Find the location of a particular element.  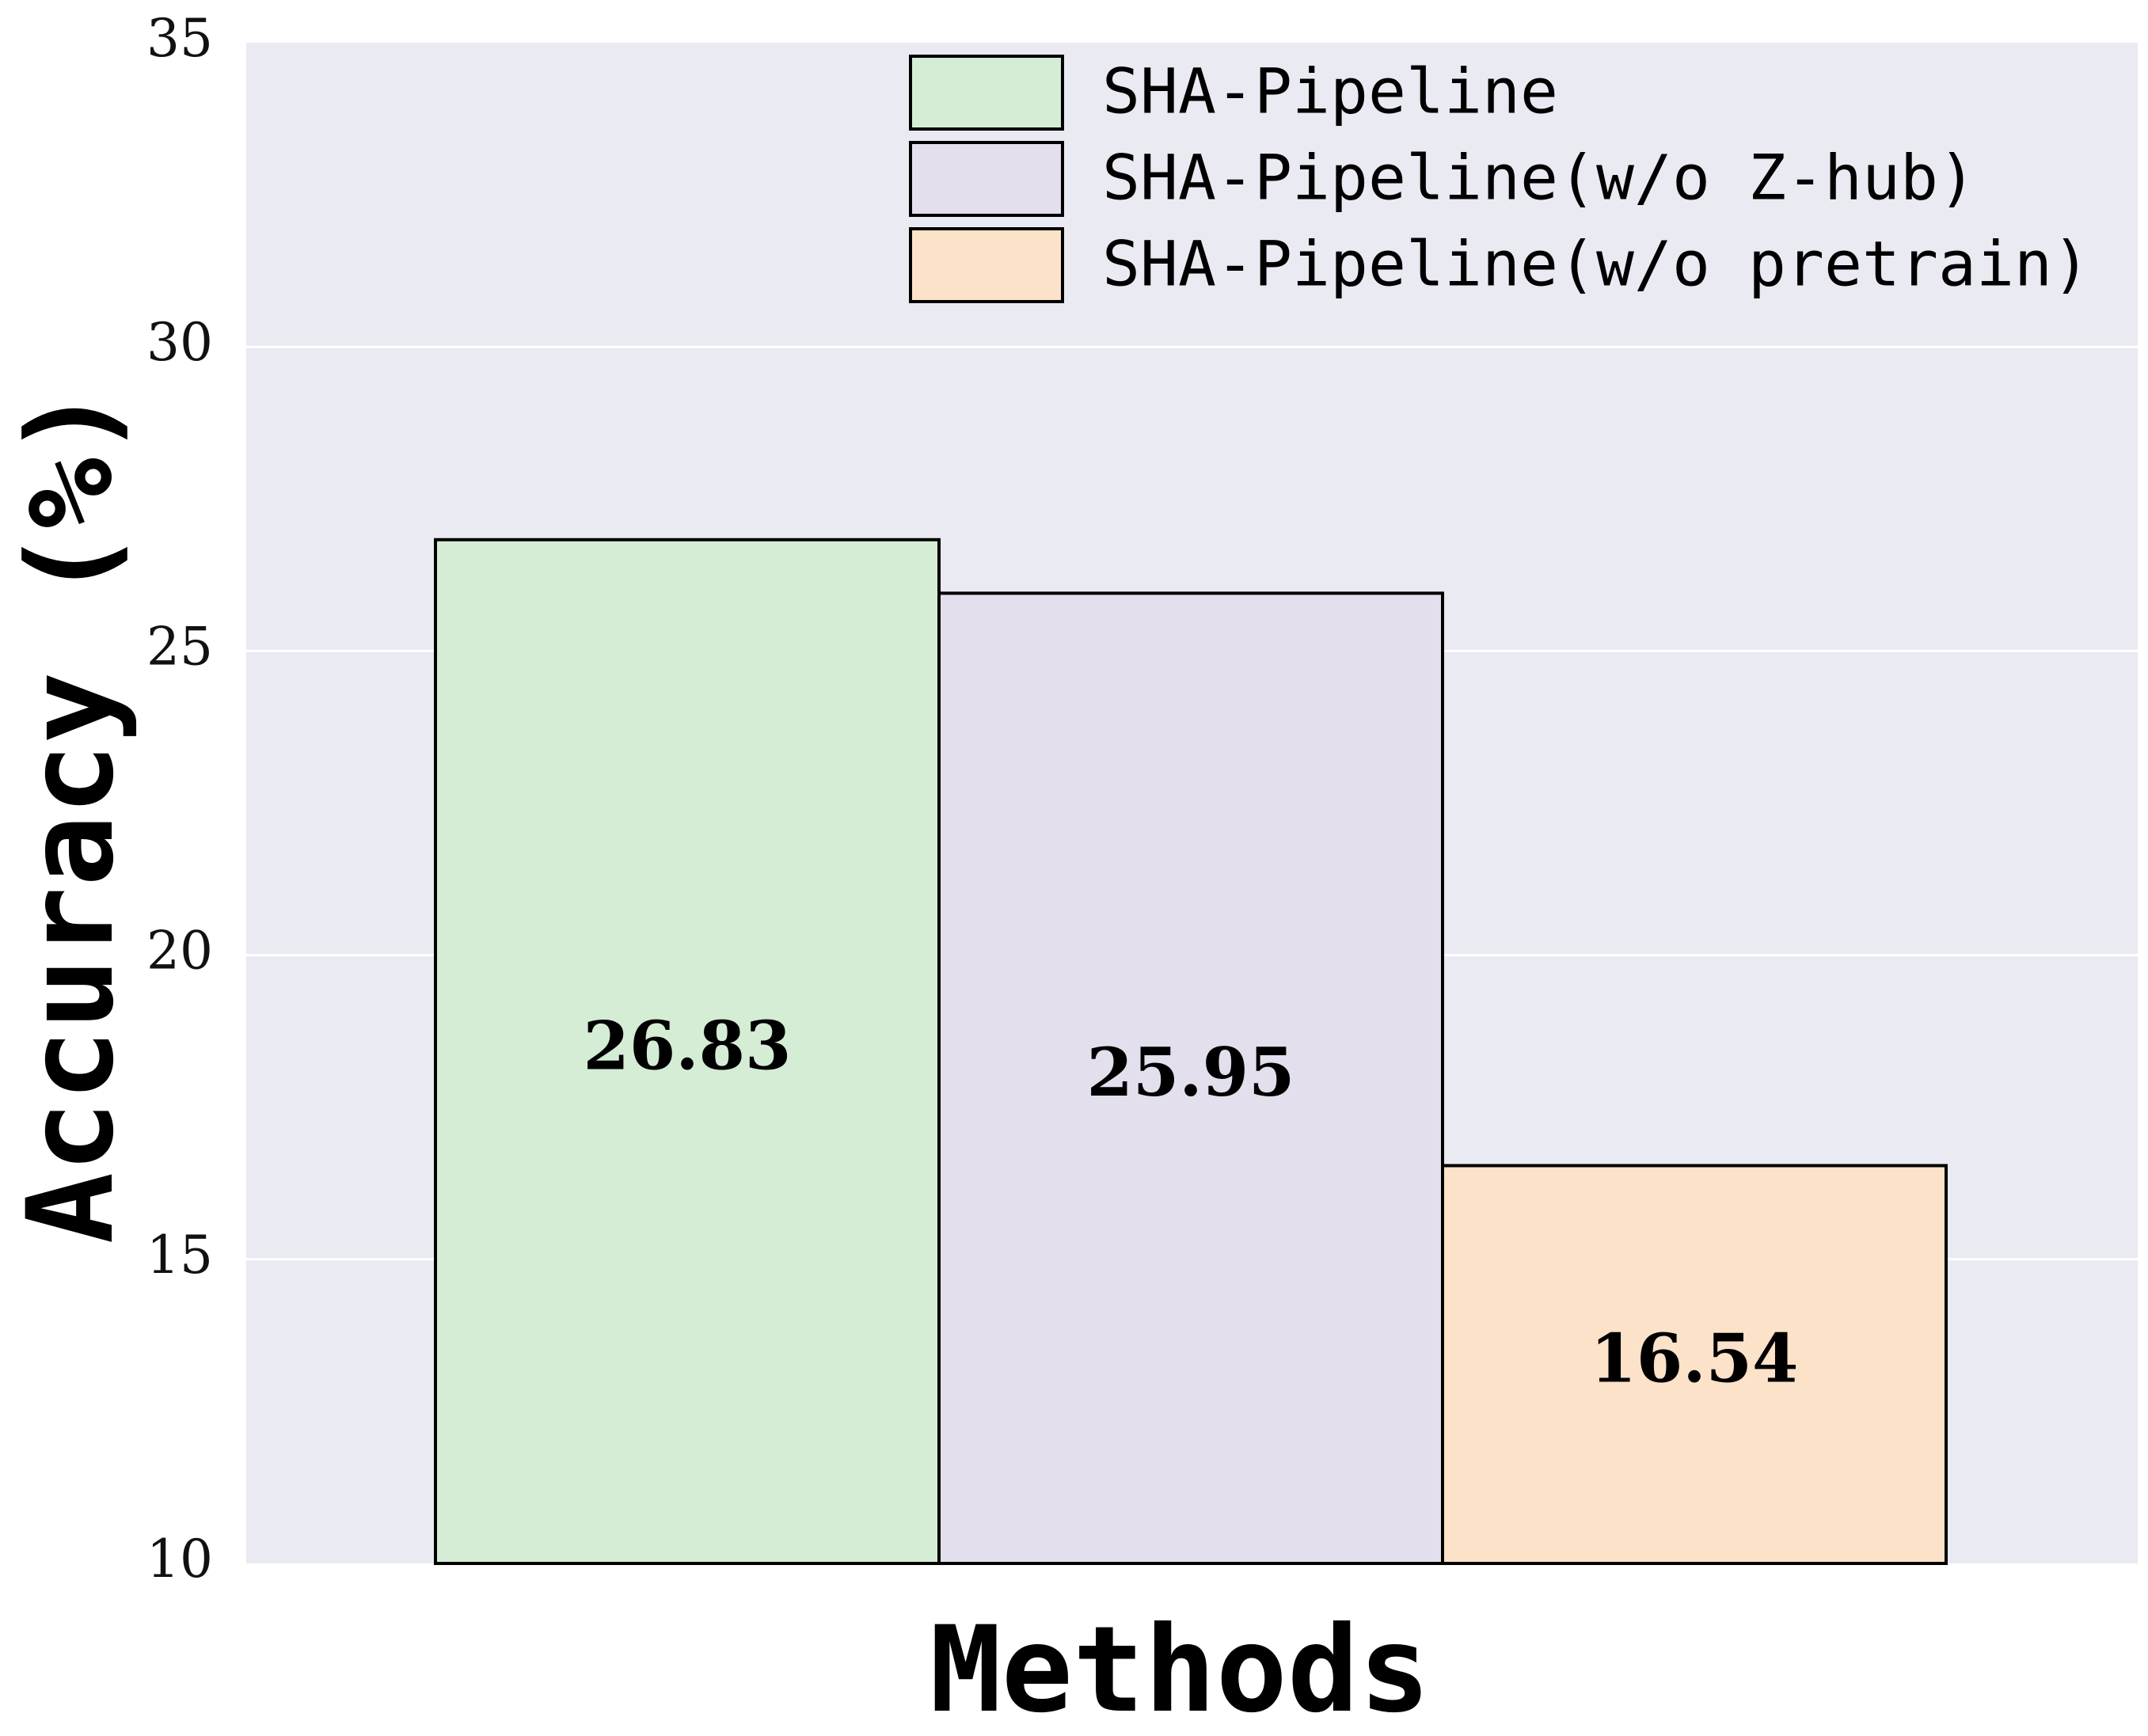

y-tick-label: 30 is located at coordinates (179, 343).